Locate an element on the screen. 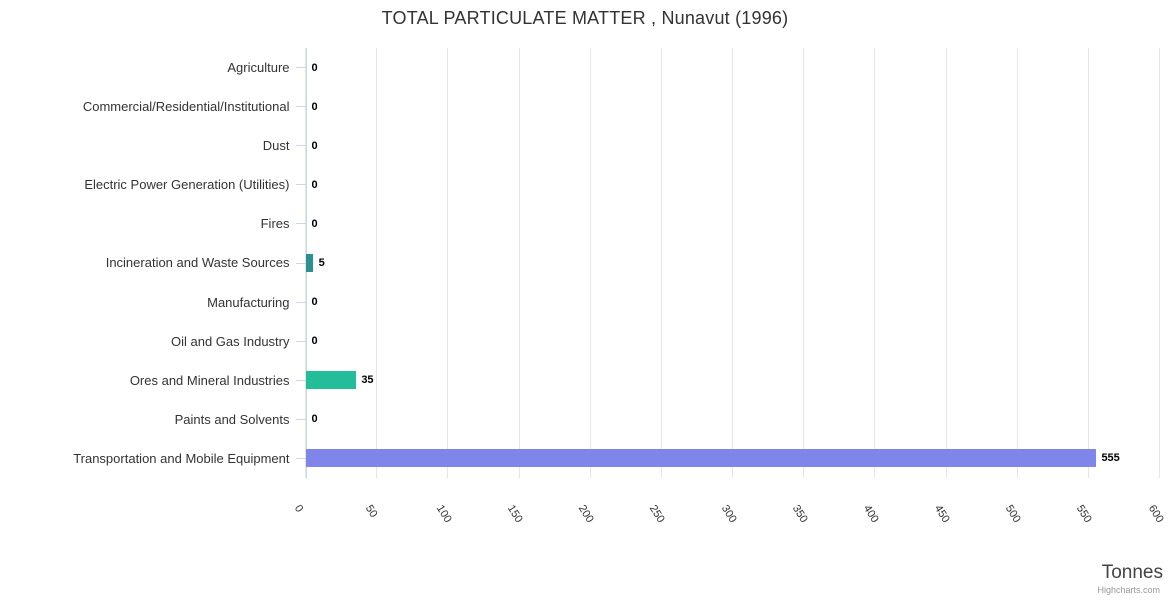 The image size is (1170, 600). category-label: Dust is located at coordinates (276, 146).